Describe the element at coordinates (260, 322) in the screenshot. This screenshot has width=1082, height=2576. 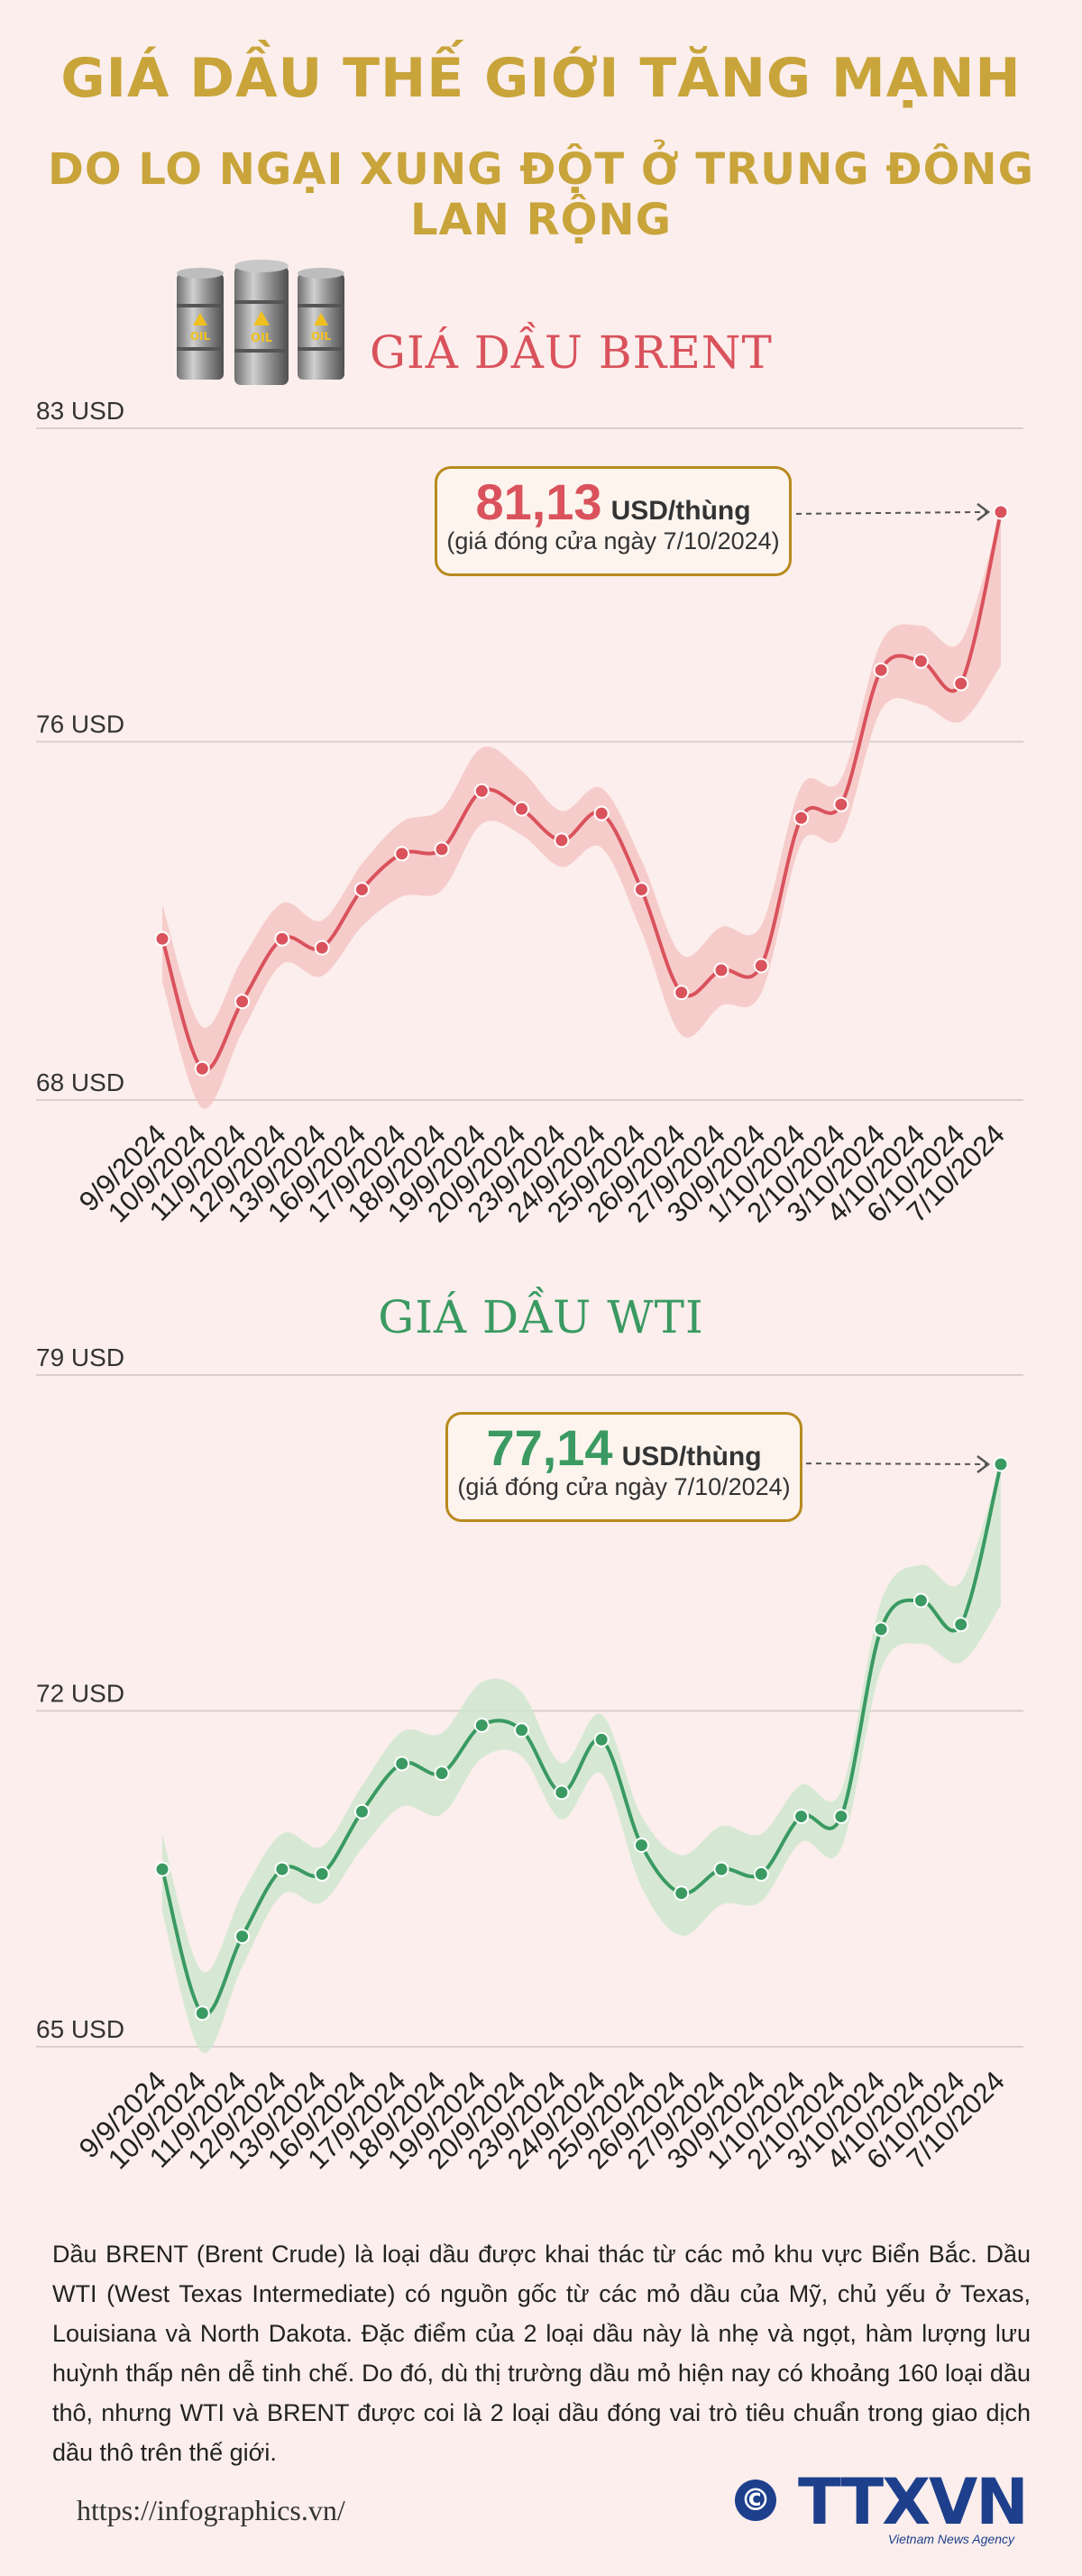
I see `oil-barrels-icon: OIL OIL OIL` at that location.